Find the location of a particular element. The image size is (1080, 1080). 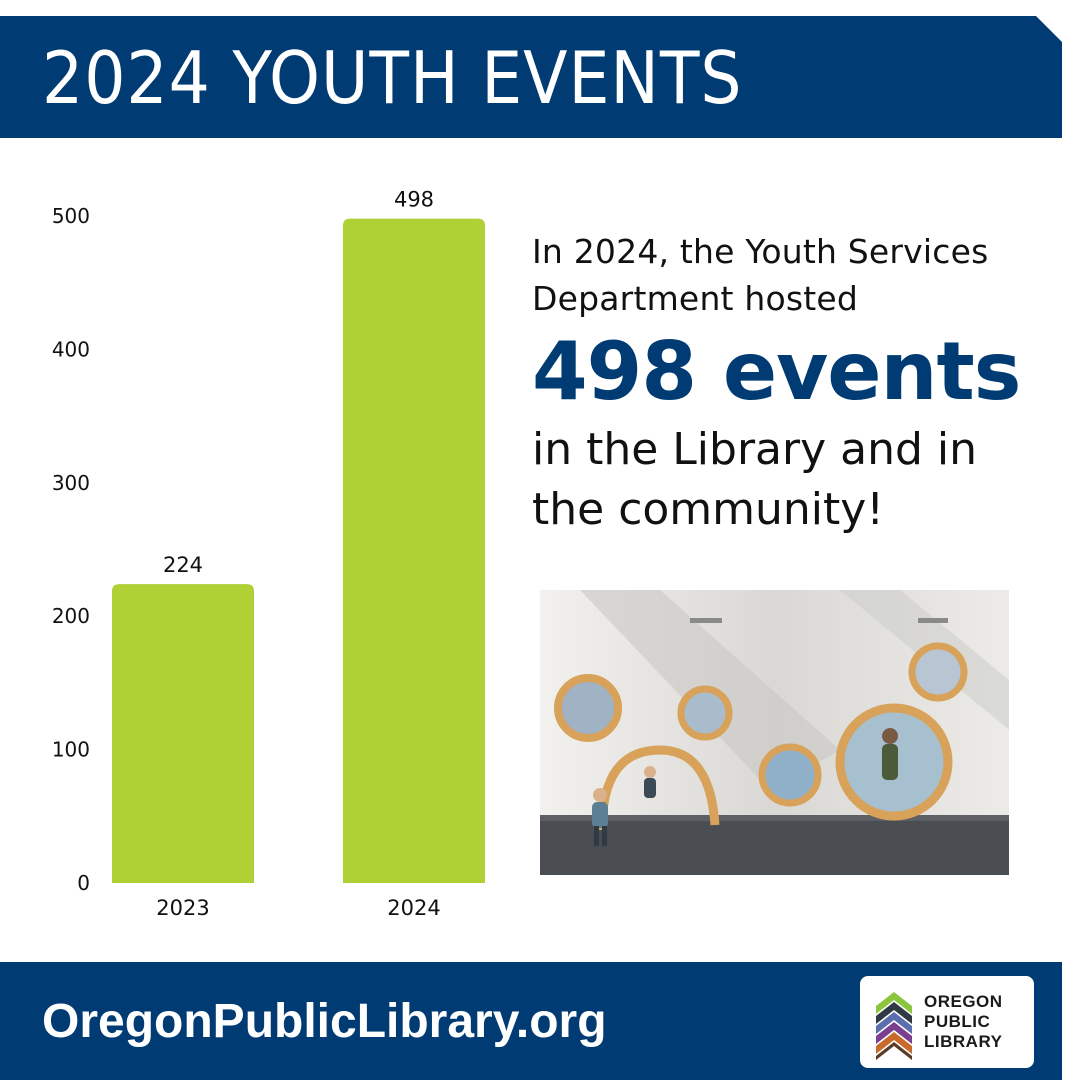

logo-text: OREGON PUBLIC LIBRARY is located at coordinates (963, 1022).